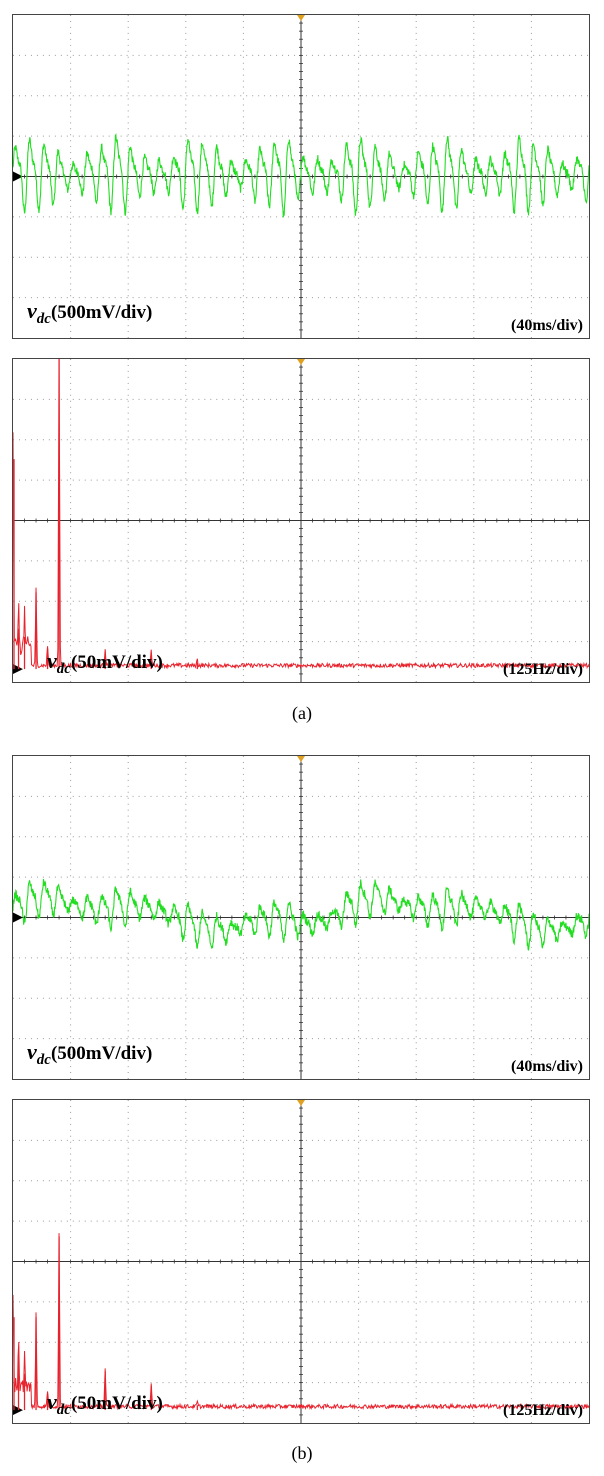 The height and width of the screenshot is (1476, 604). I want to click on caption-a: (a), so click(302, 713).